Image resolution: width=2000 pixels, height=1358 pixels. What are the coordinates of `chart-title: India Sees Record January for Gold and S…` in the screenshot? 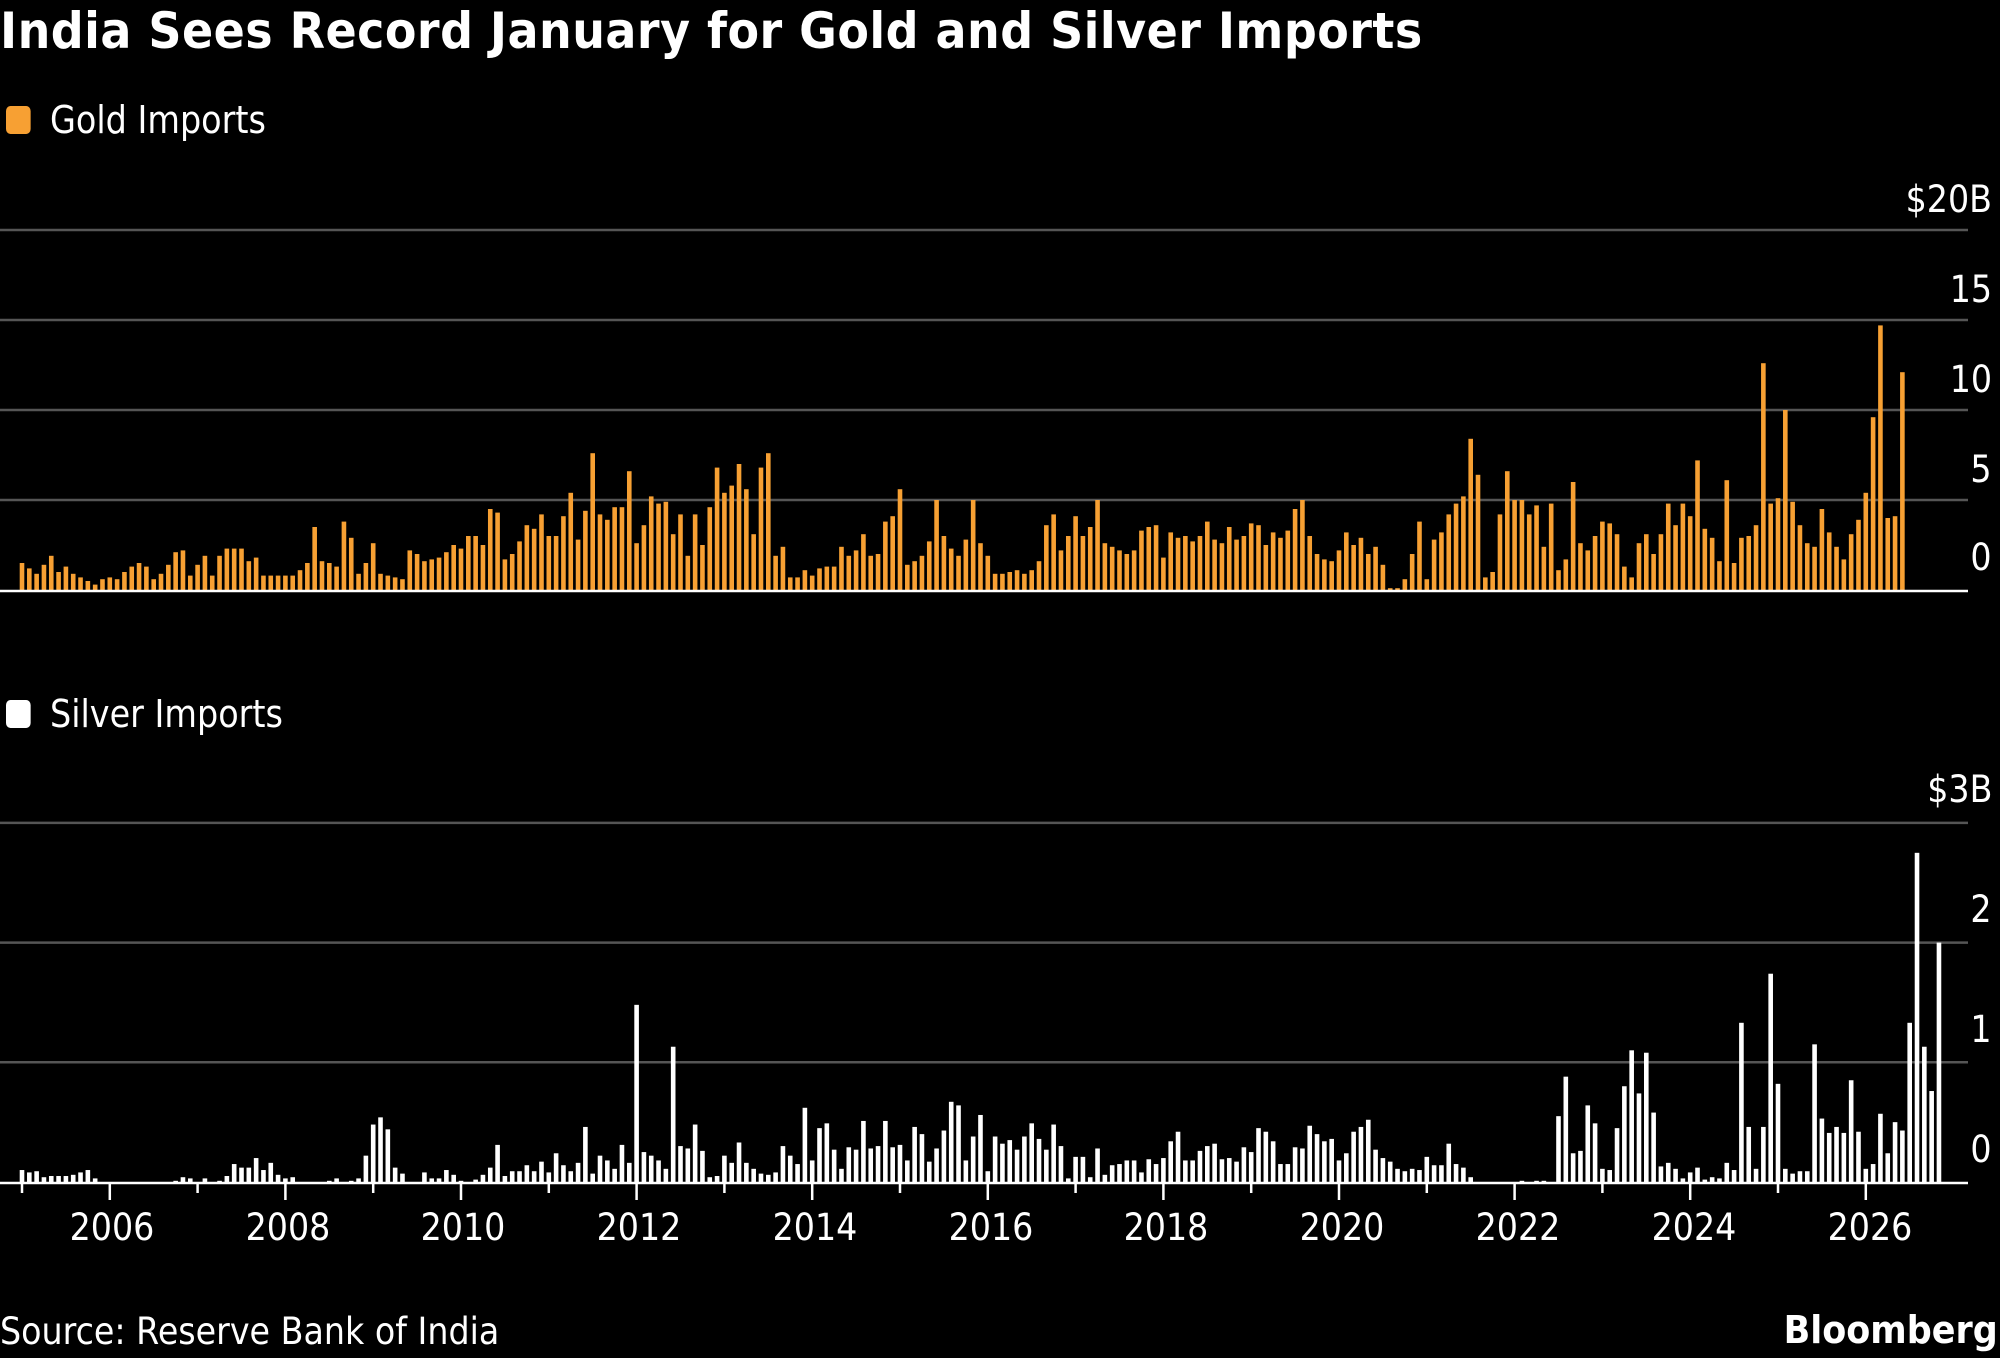 It's located at (711, 31).